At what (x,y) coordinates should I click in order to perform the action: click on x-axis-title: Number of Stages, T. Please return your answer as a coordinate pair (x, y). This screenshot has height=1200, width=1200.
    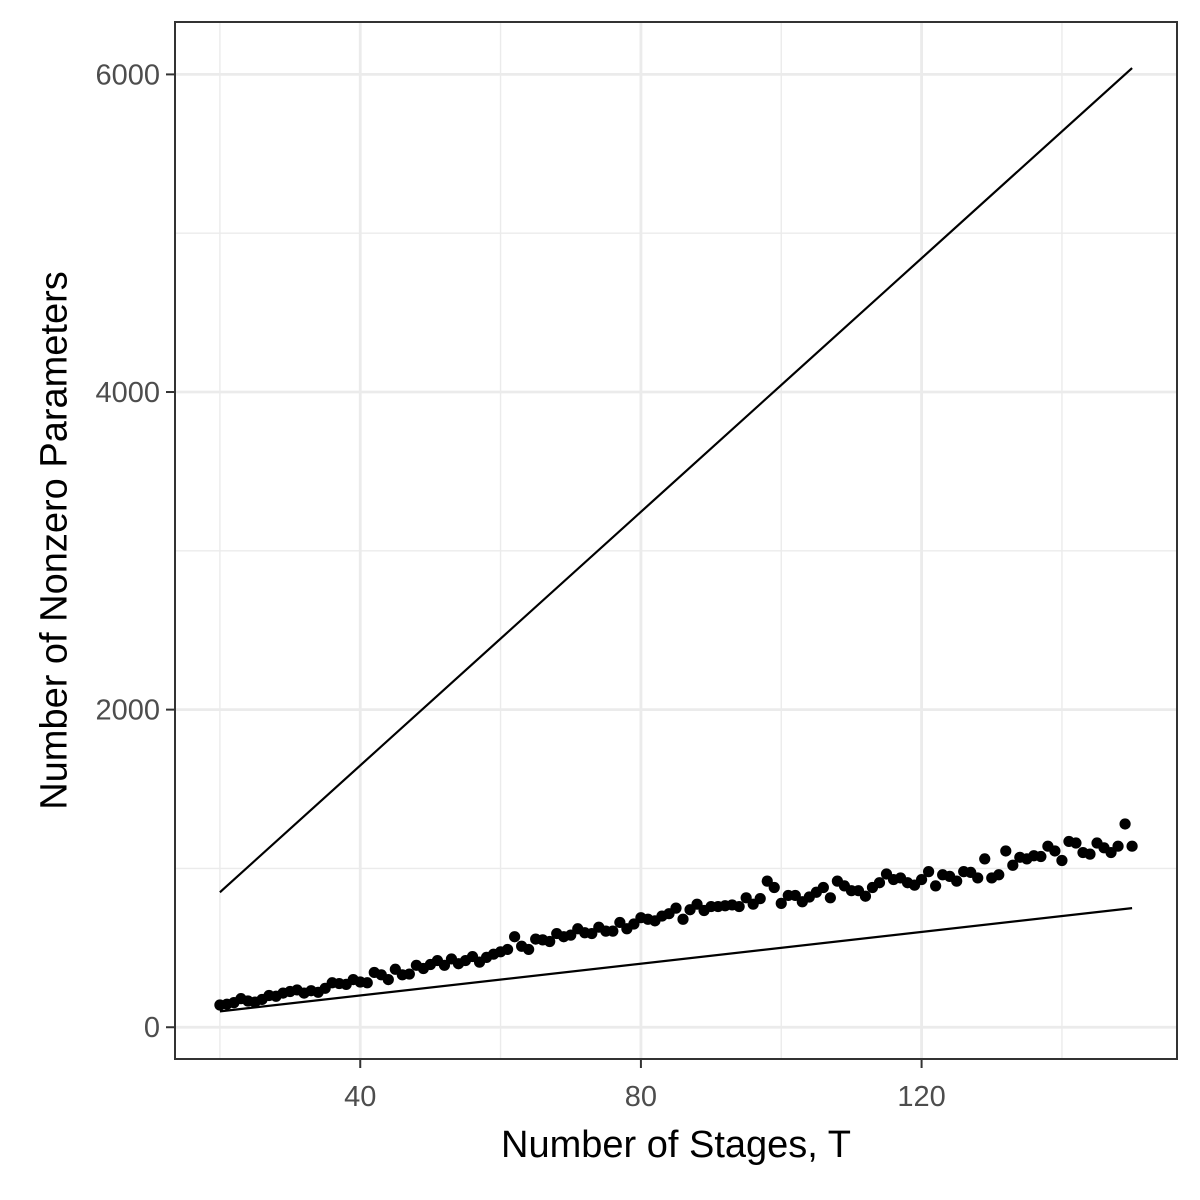
    Looking at the image, I should click on (676, 1145).